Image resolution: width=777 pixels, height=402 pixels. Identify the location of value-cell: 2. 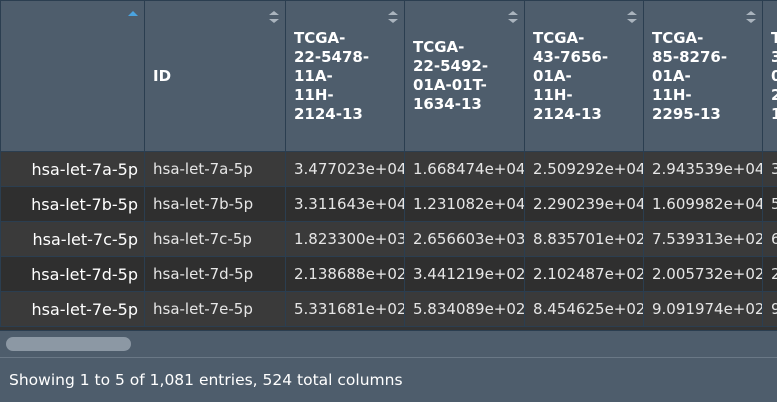
(769, 274).